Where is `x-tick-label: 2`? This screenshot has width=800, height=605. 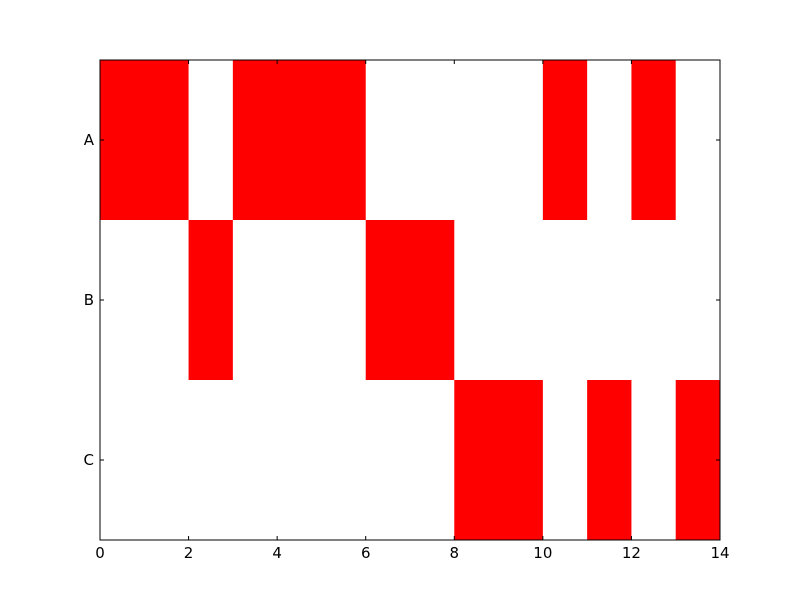 x-tick-label: 2 is located at coordinates (189, 553).